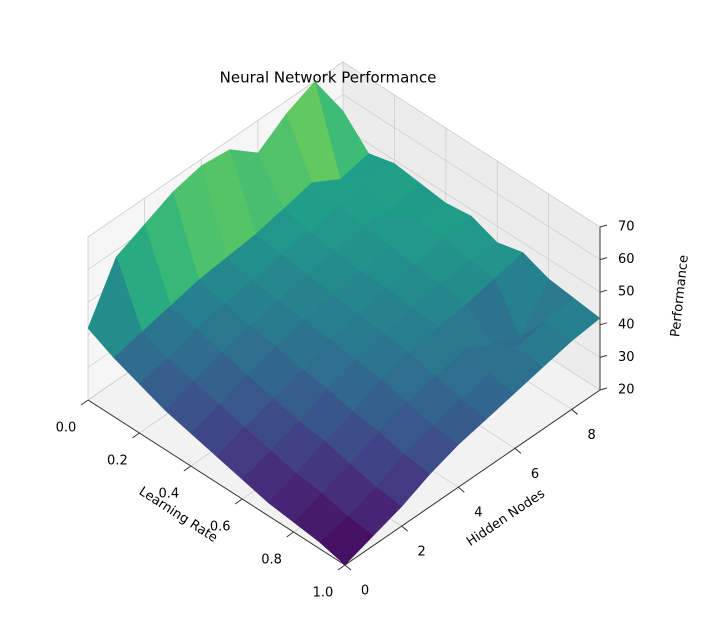 The height and width of the screenshot is (620, 728). I want to click on y-tick-label: 4, so click(478, 513).